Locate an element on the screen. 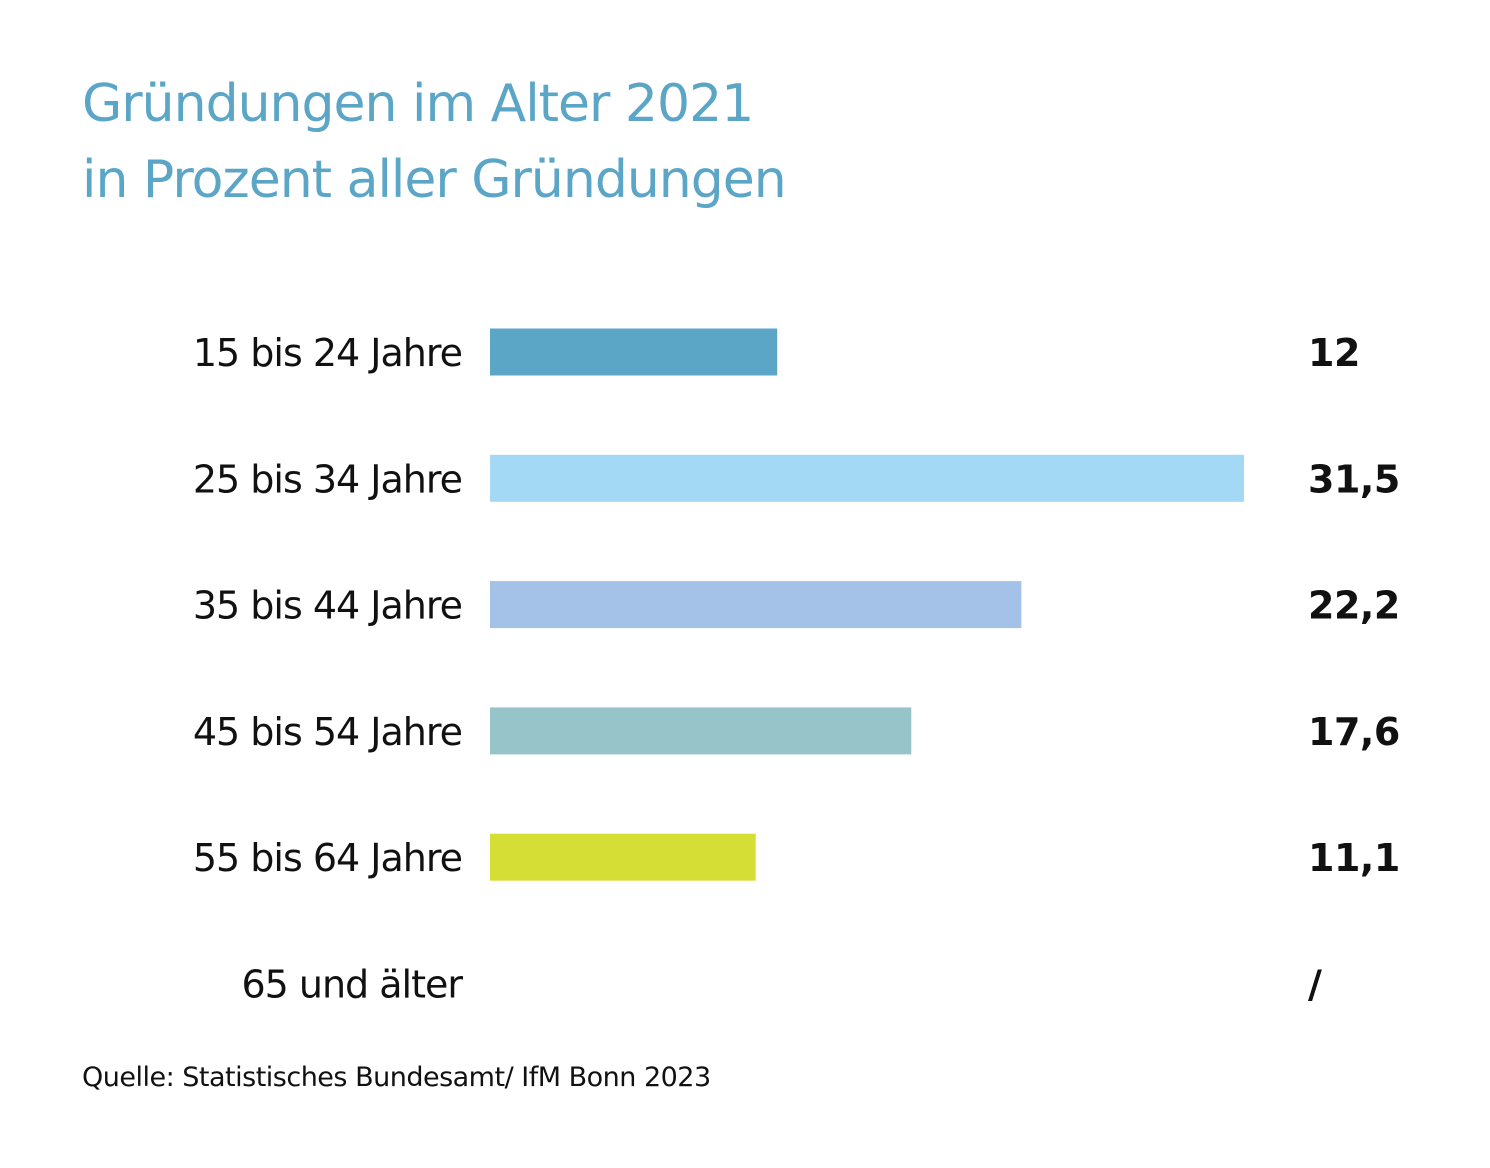 The height and width of the screenshot is (1168, 1490). value-label: / is located at coordinates (1315, 985).